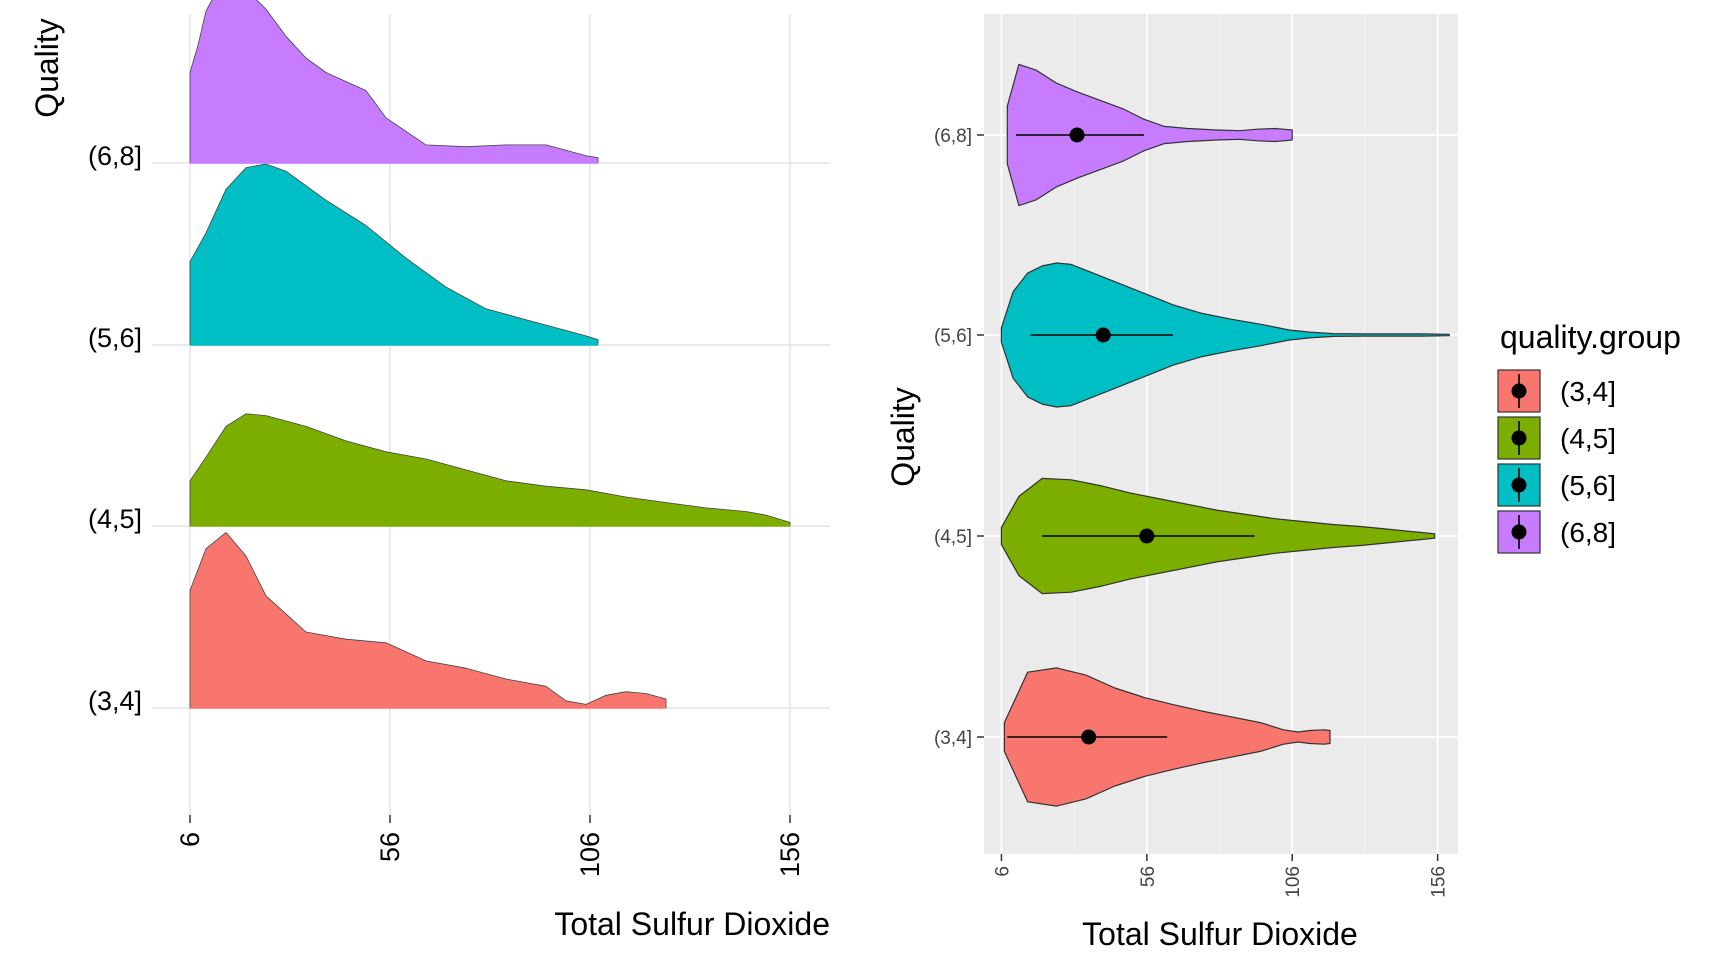 The image size is (1728, 960). I want to click on ridgeline-x-tick-label: 156, so click(790, 854).